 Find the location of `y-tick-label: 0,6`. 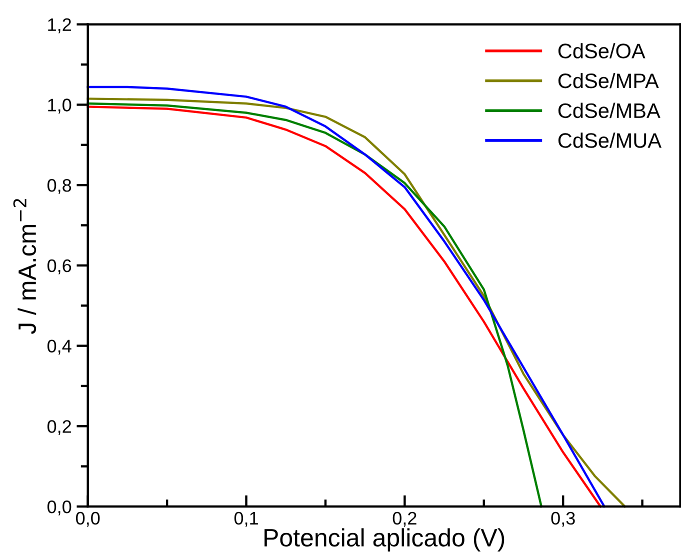

y-tick-label: 0,6 is located at coordinates (59, 266).